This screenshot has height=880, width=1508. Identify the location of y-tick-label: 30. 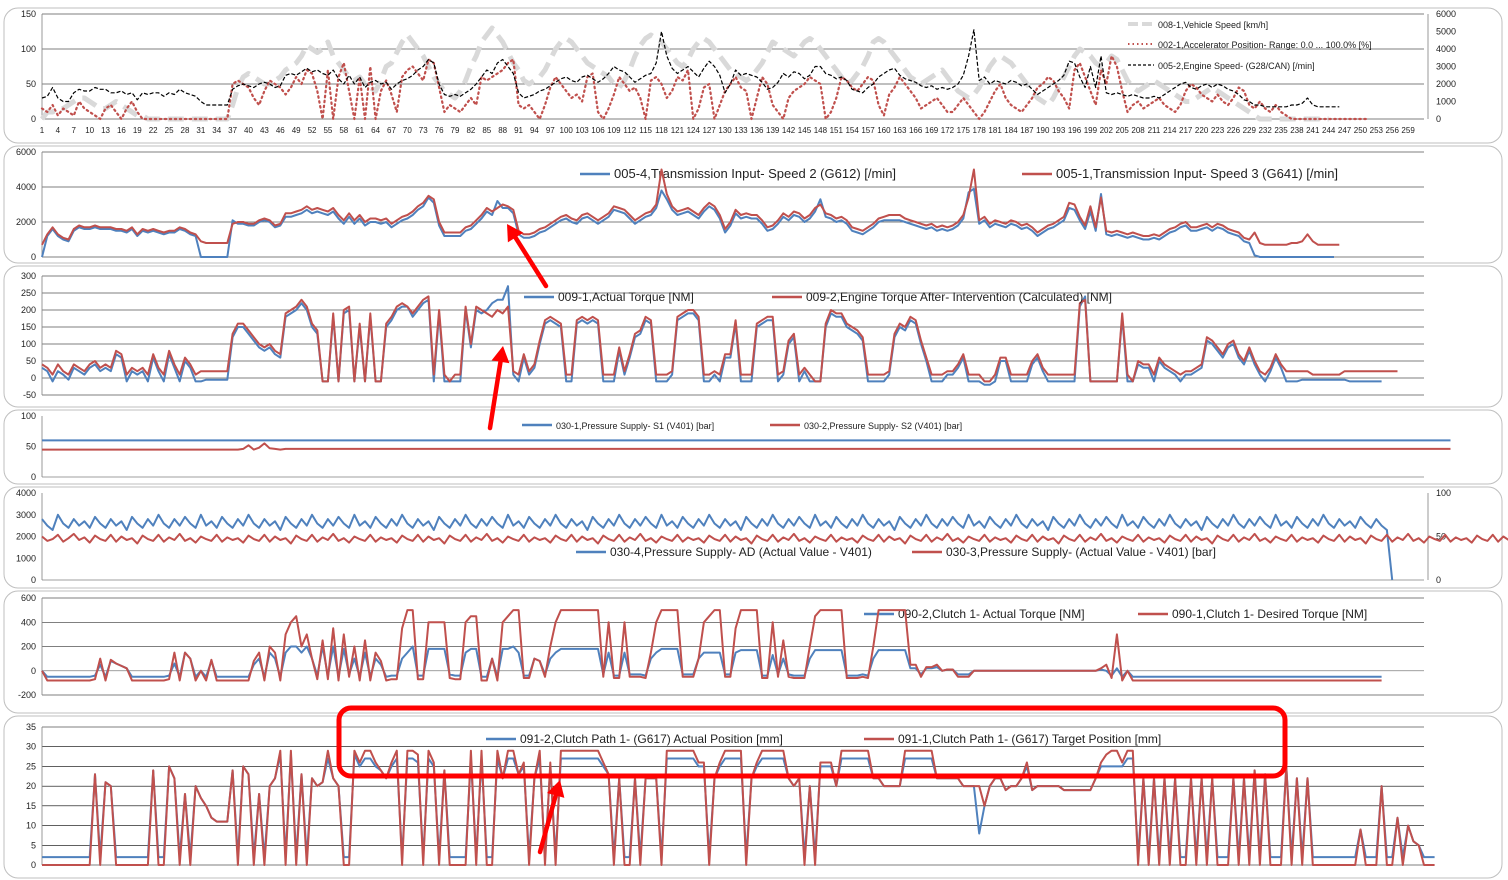
(31, 747).